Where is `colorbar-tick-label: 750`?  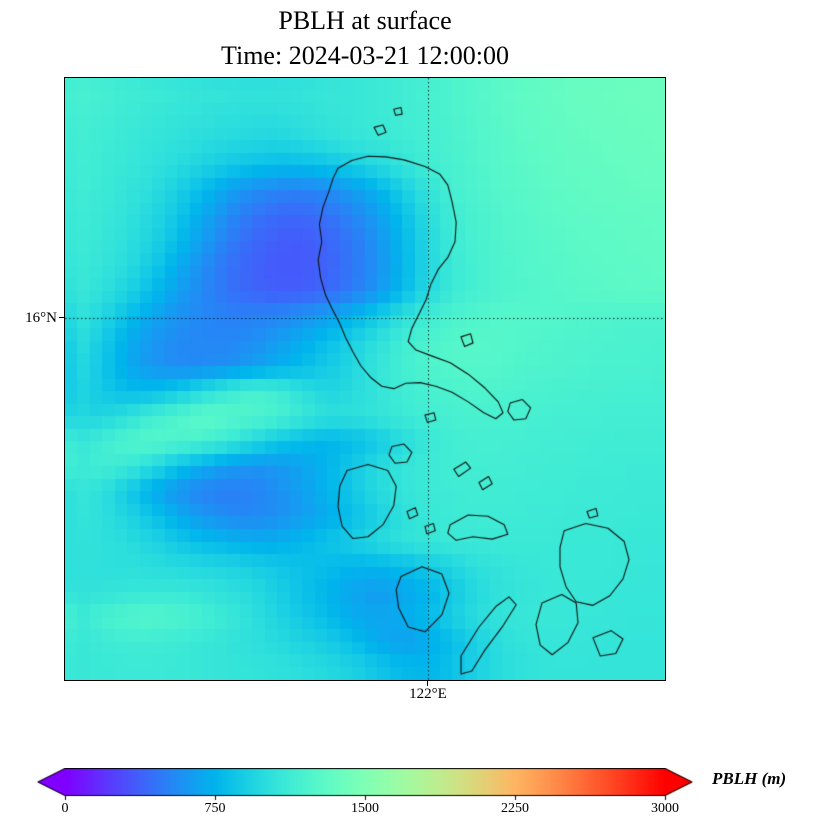 colorbar-tick-label: 750 is located at coordinates (215, 808).